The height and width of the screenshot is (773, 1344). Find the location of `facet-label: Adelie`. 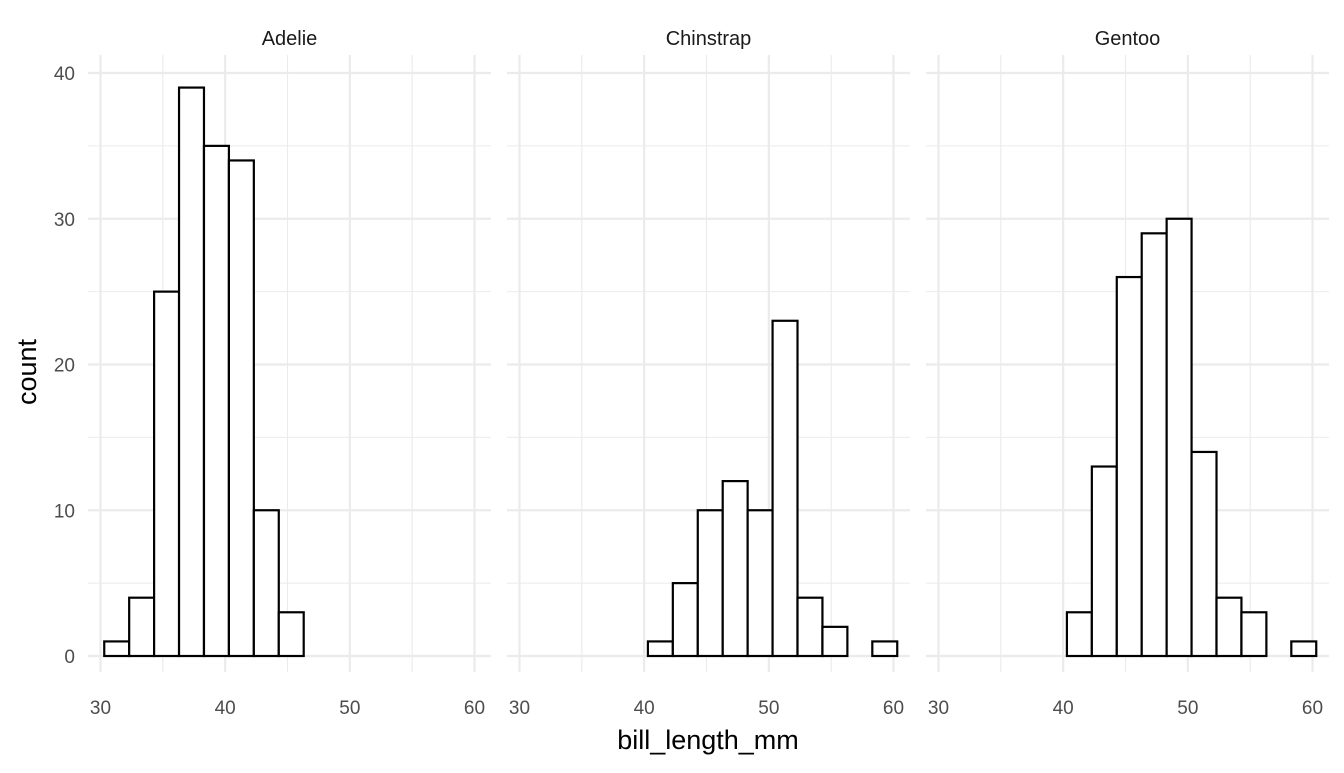

facet-label: Adelie is located at coordinates (290, 39).